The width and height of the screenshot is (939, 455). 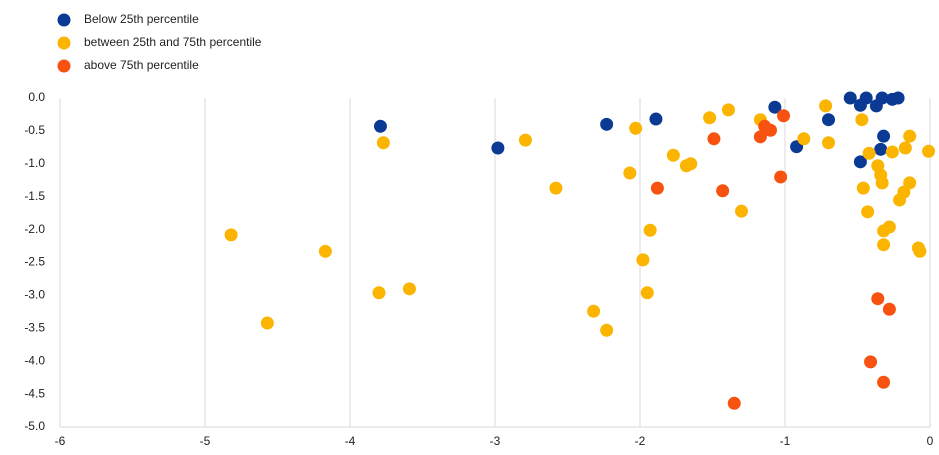 What do you see at coordinates (34, 327) in the screenshot?
I see `y-tick-label: -3.5` at bounding box center [34, 327].